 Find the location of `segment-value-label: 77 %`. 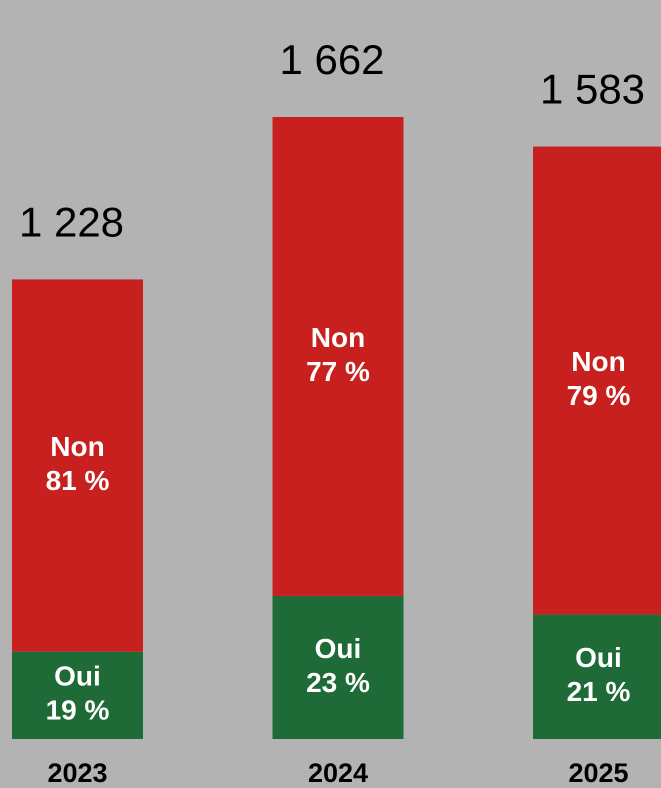

segment-value-label: 77 % is located at coordinates (338, 371).